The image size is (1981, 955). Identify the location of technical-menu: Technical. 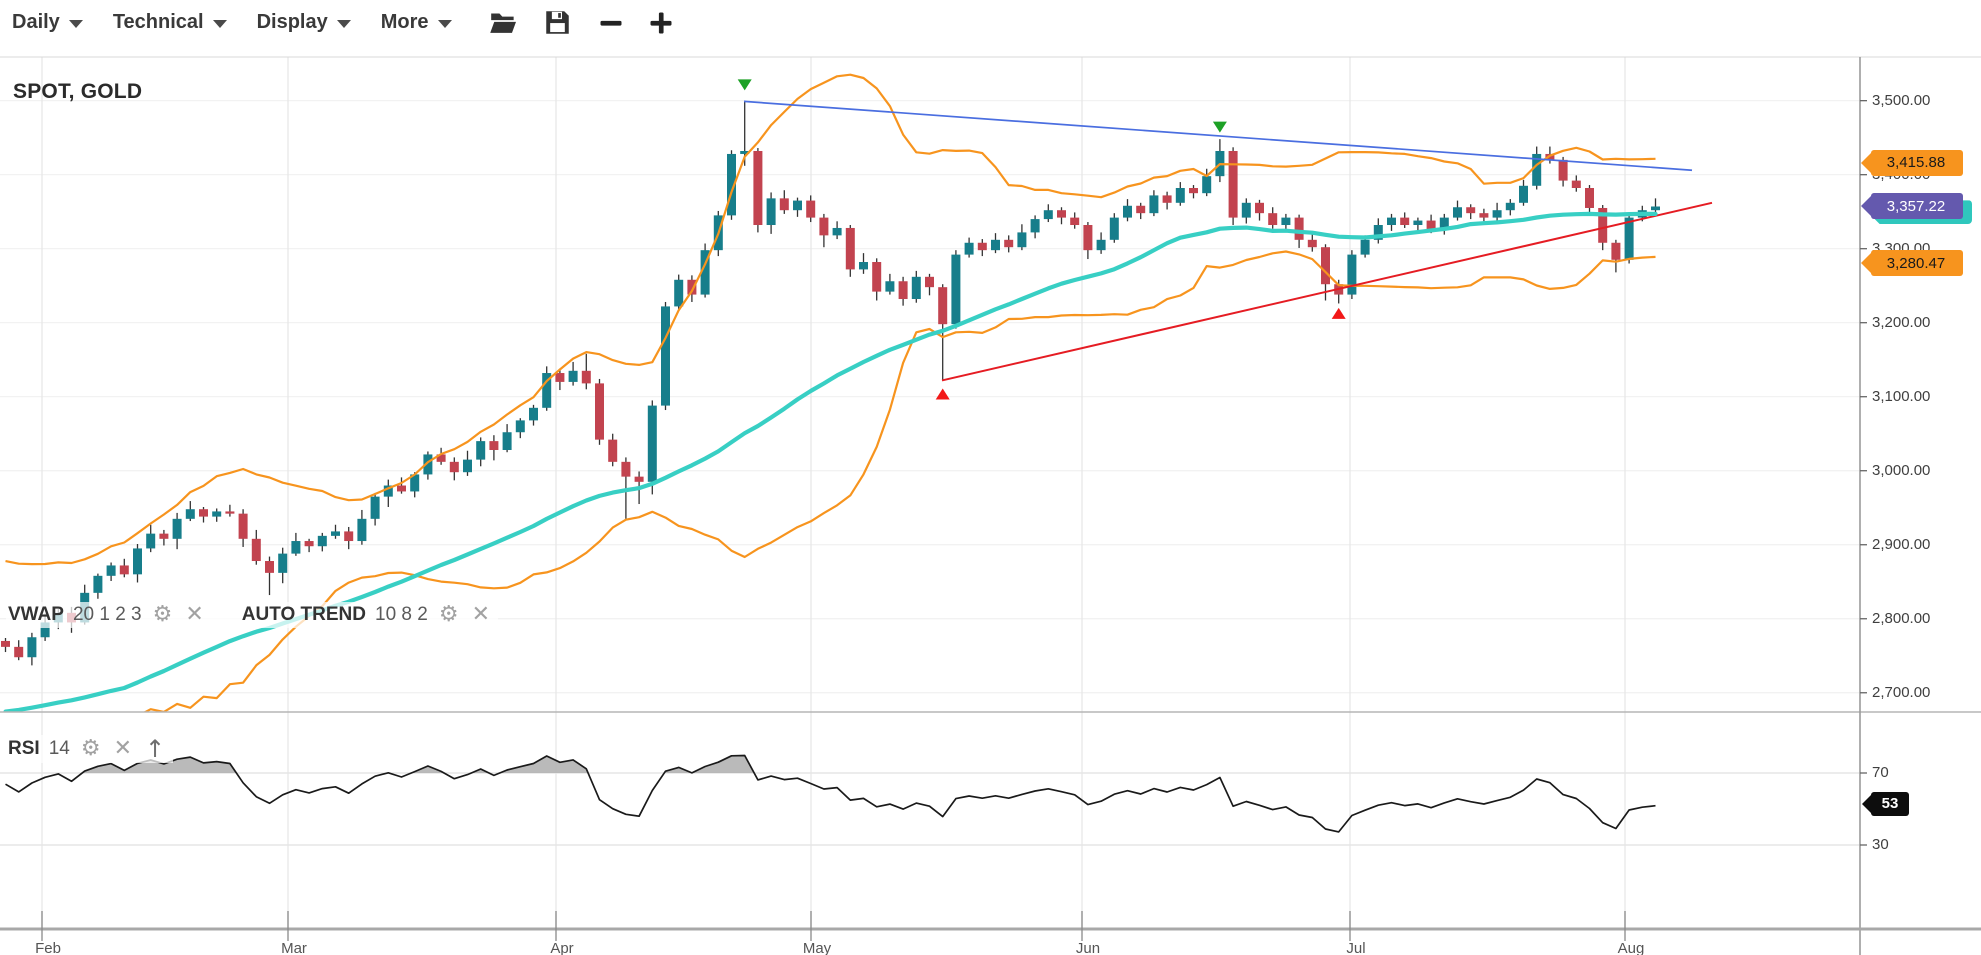
(170, 22).